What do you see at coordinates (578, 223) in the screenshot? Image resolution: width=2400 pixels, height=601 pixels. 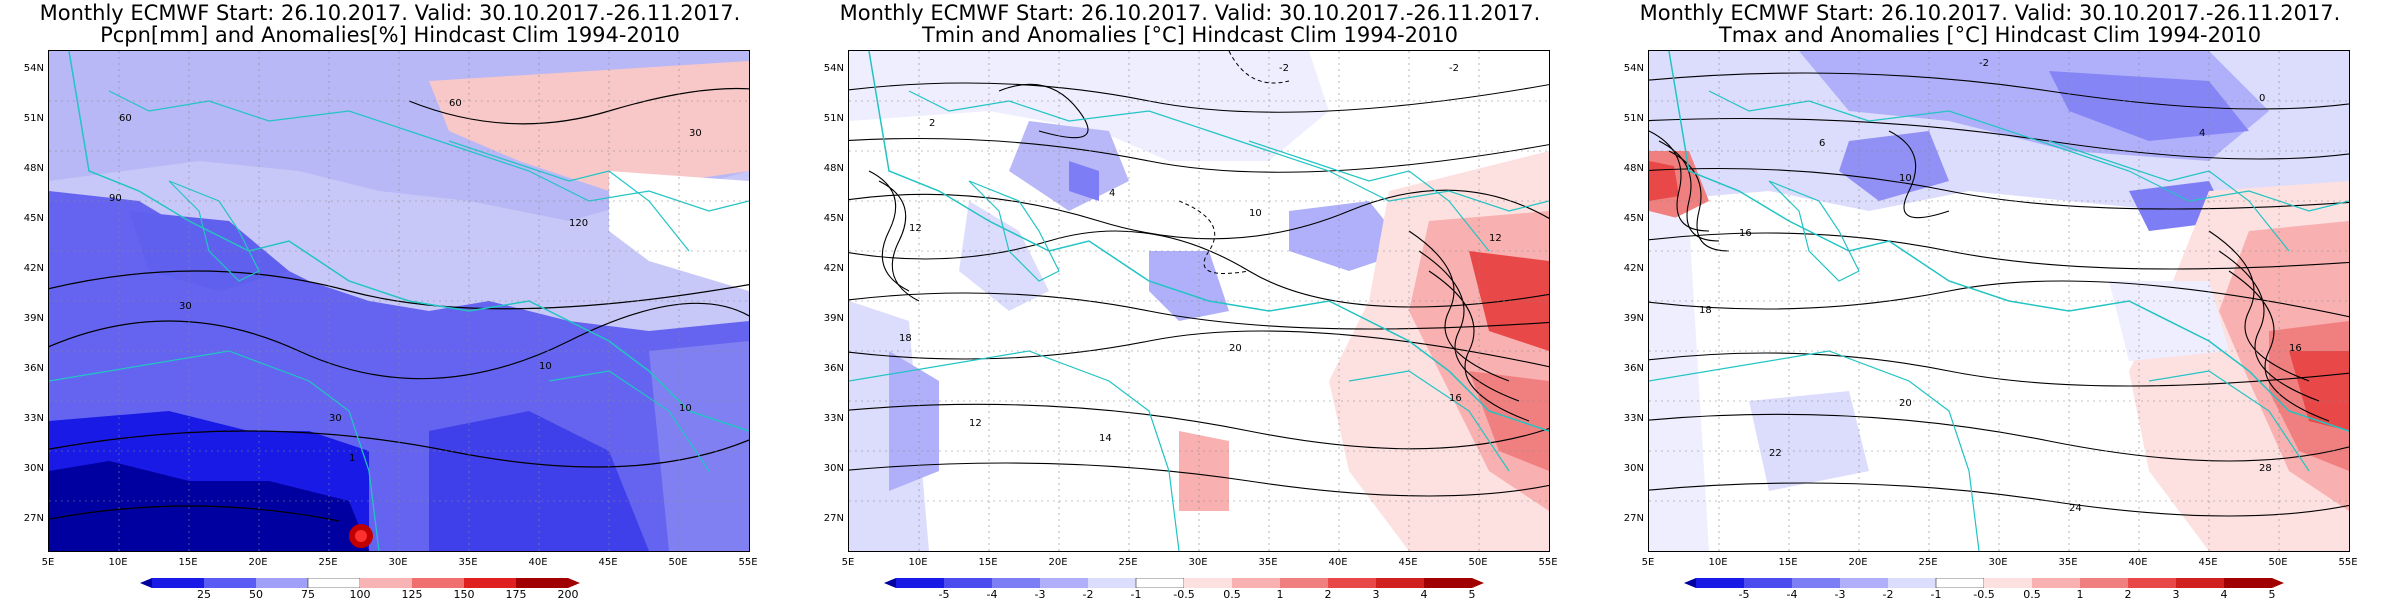 I see `contour-label: 120` at bounding box center [578, 223].